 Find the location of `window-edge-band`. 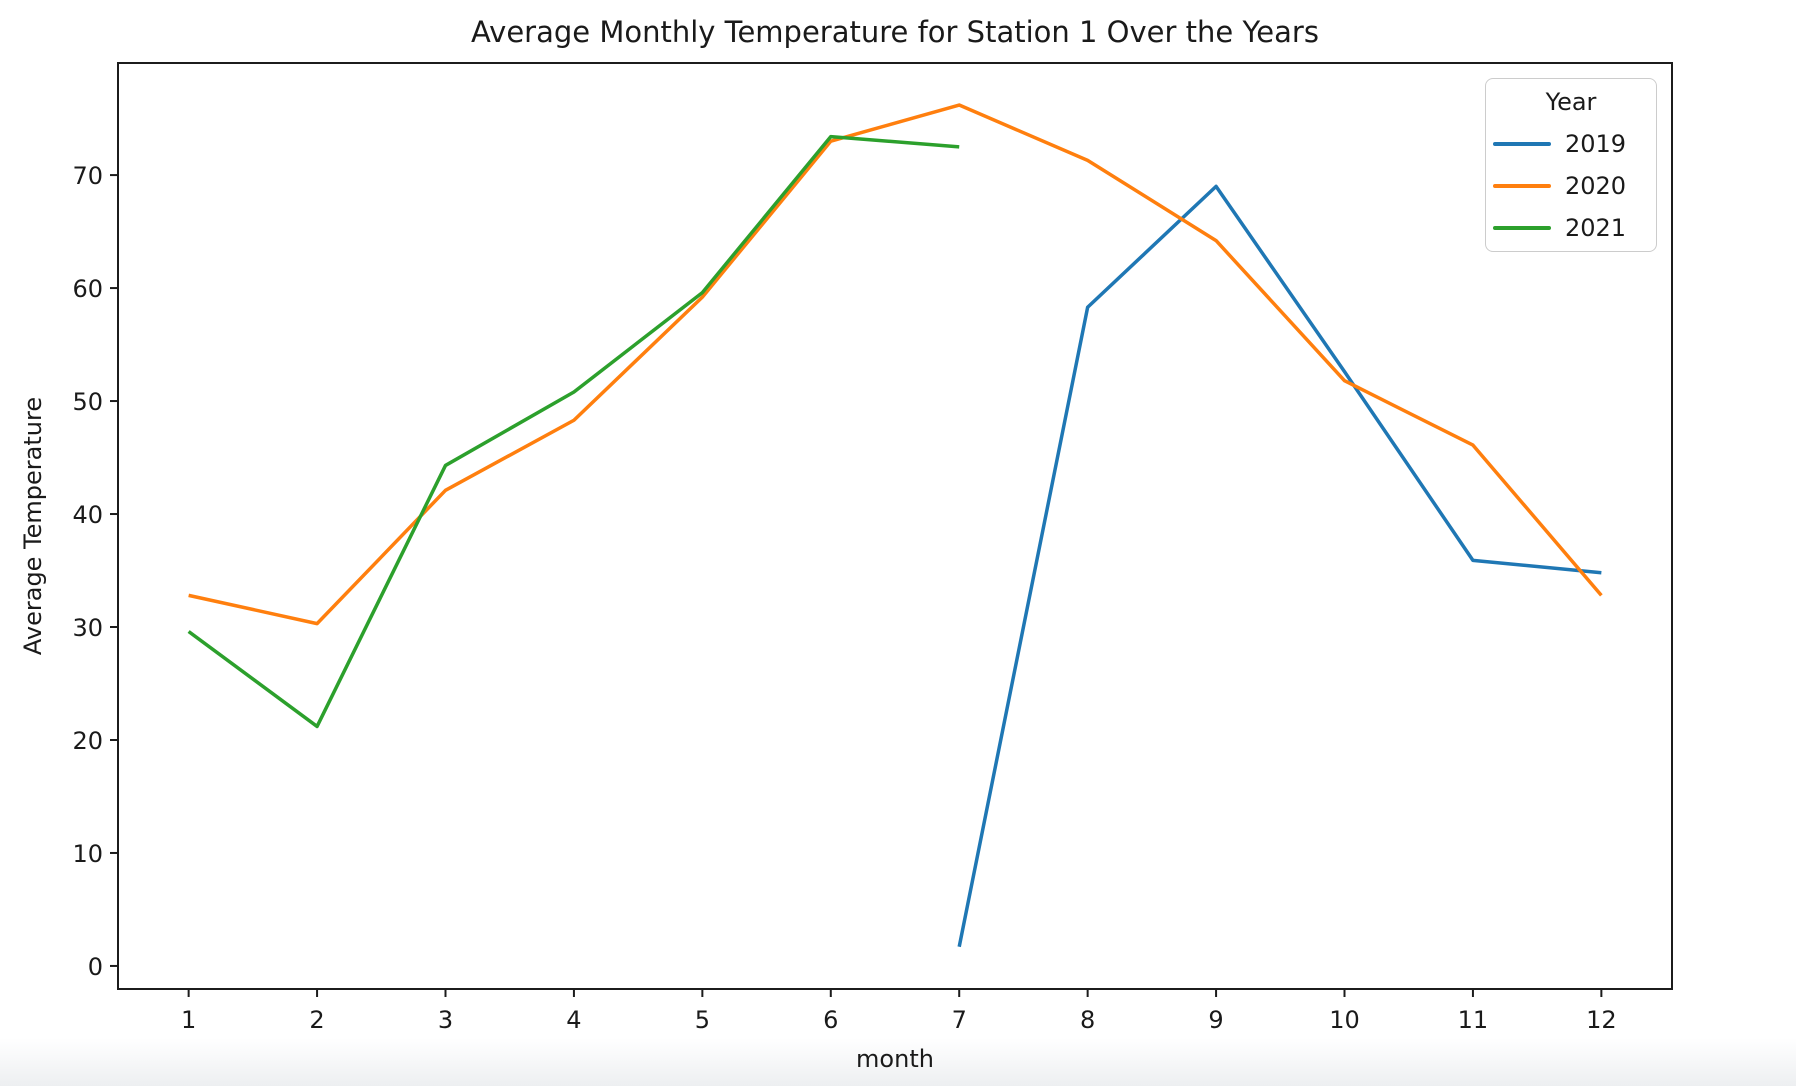

window-edge-band is located at coordinates (898, 1062).